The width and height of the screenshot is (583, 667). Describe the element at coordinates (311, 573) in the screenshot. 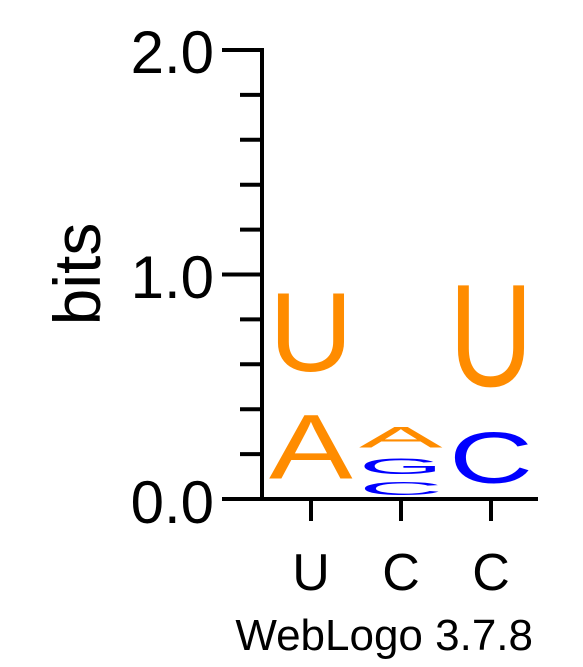

I see `x-tick-label-1: U` at that location.